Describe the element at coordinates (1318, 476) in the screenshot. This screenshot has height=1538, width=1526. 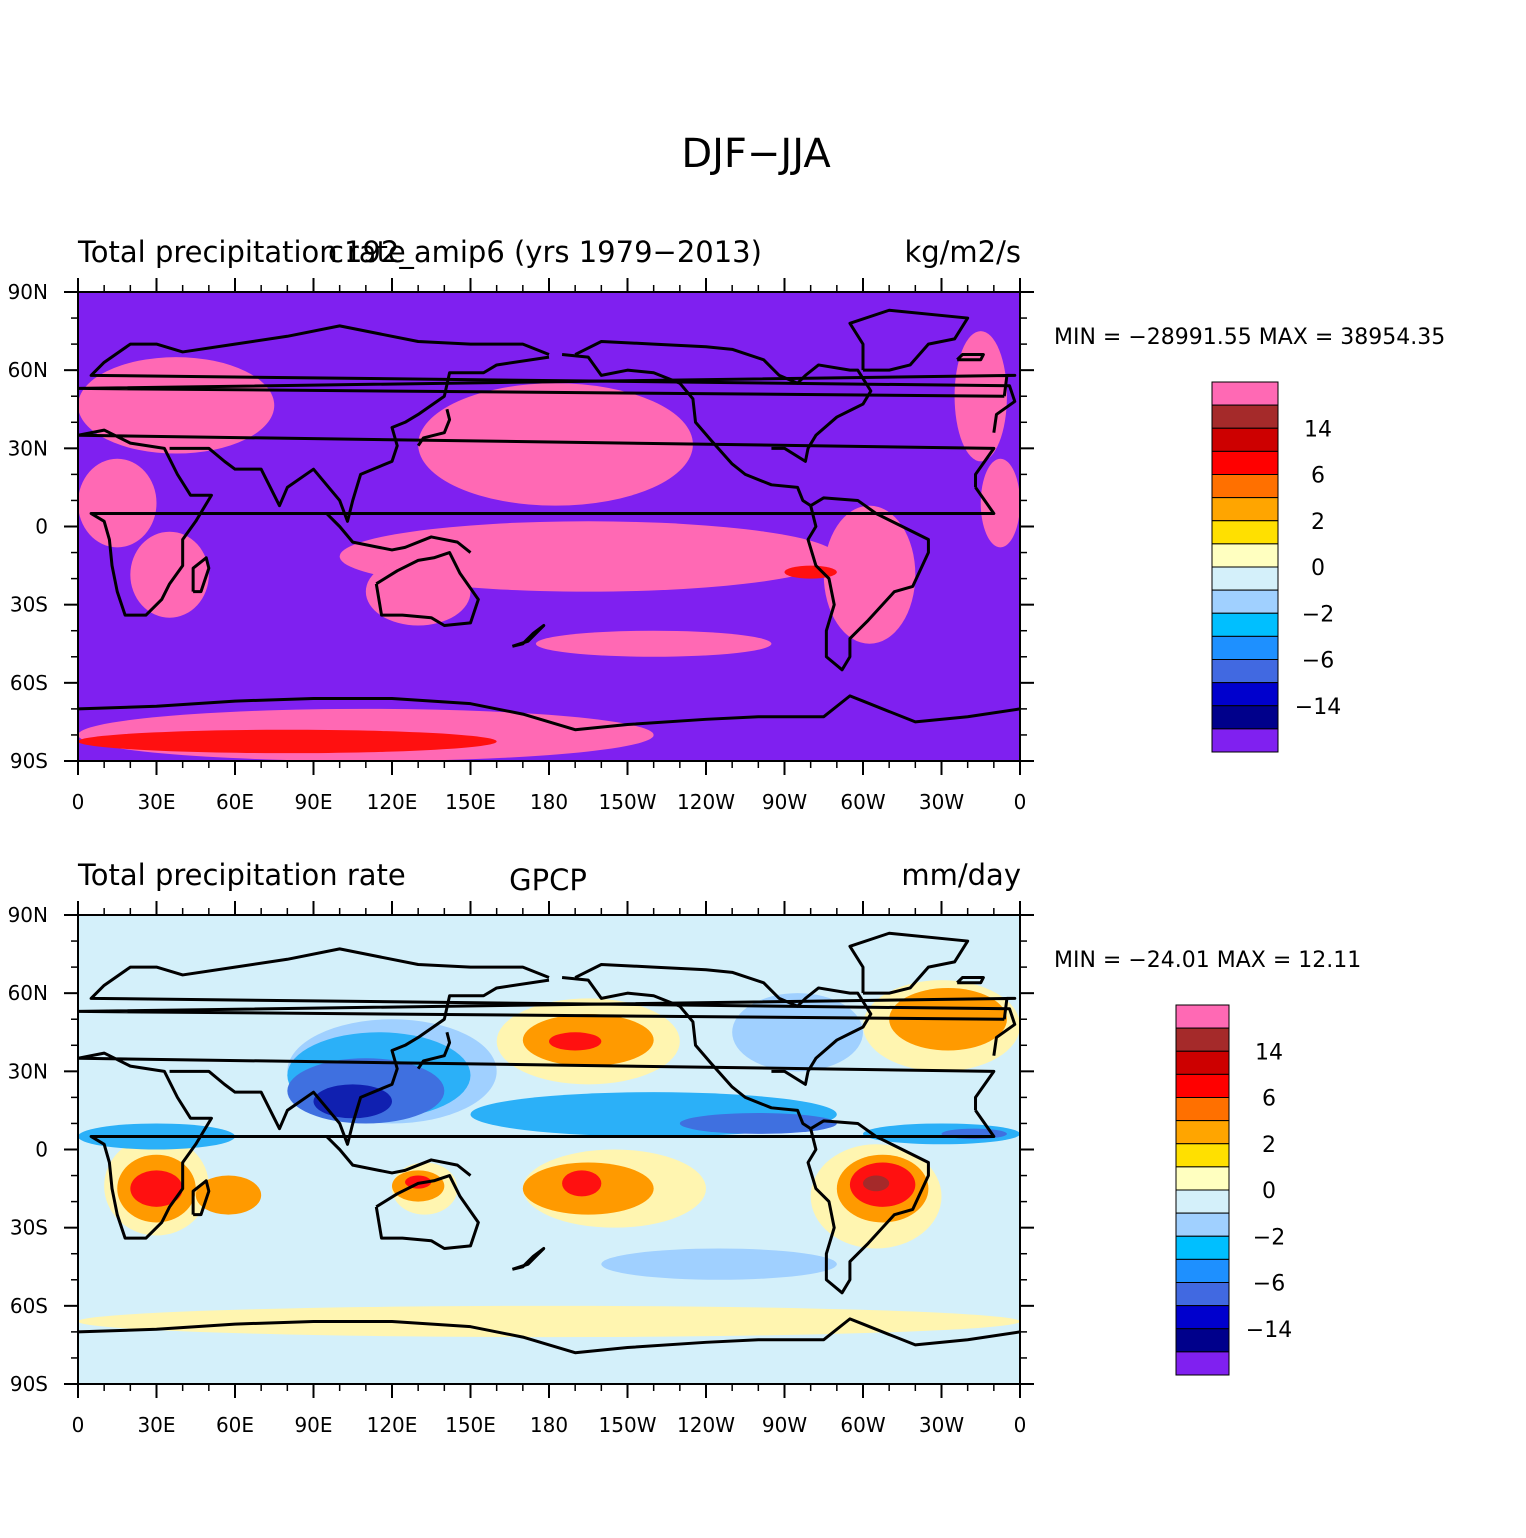
I see `colorbar-label: 6` at that location.